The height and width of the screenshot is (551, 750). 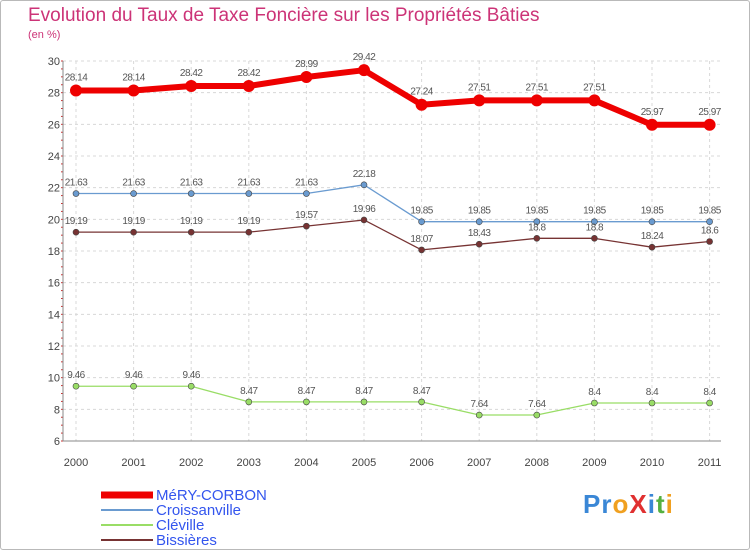 I want to click on y-tick-label: 28, so click(x=54, y=94).